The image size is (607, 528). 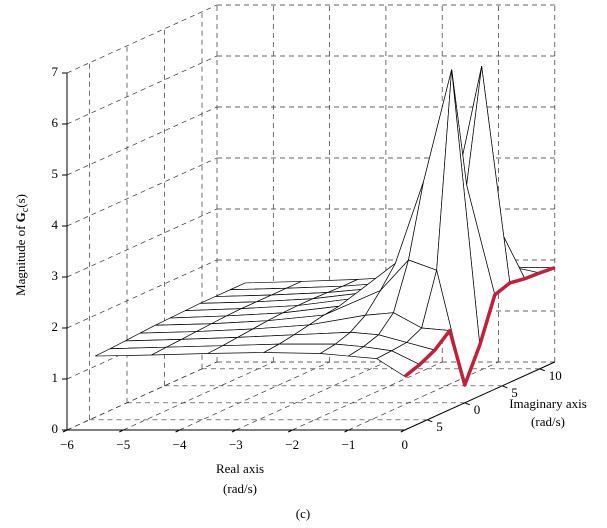 I want to click on x-tick-label: −2, so click(x=292, y=444).